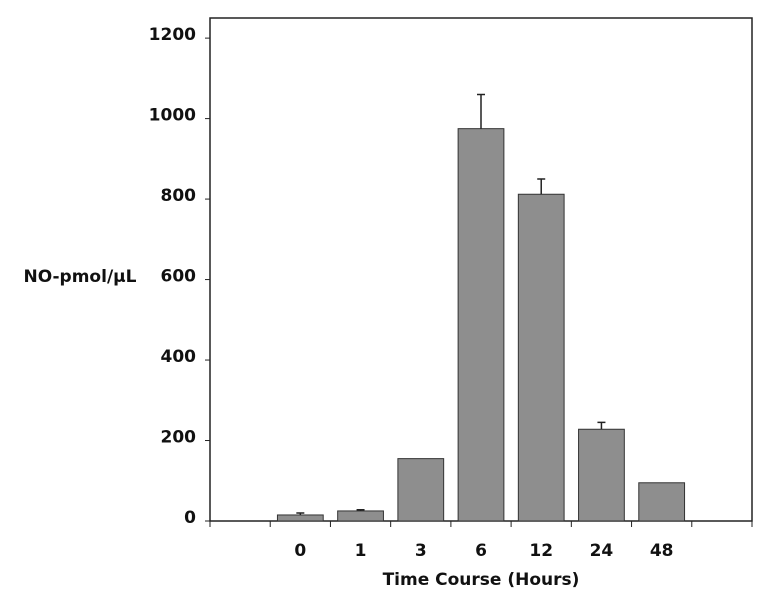  I want to click on x-tick-label: 0, so click(300, 551).